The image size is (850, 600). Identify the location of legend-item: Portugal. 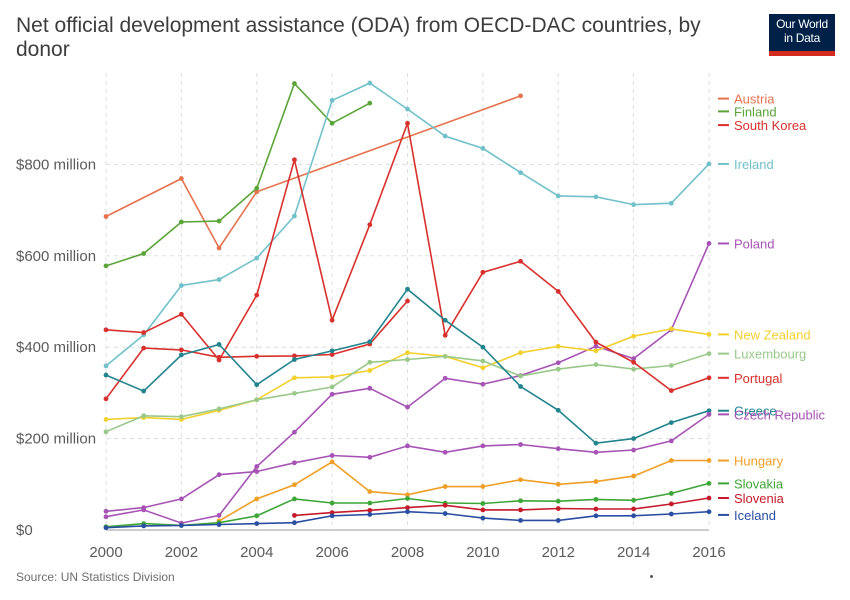
(750, 378).